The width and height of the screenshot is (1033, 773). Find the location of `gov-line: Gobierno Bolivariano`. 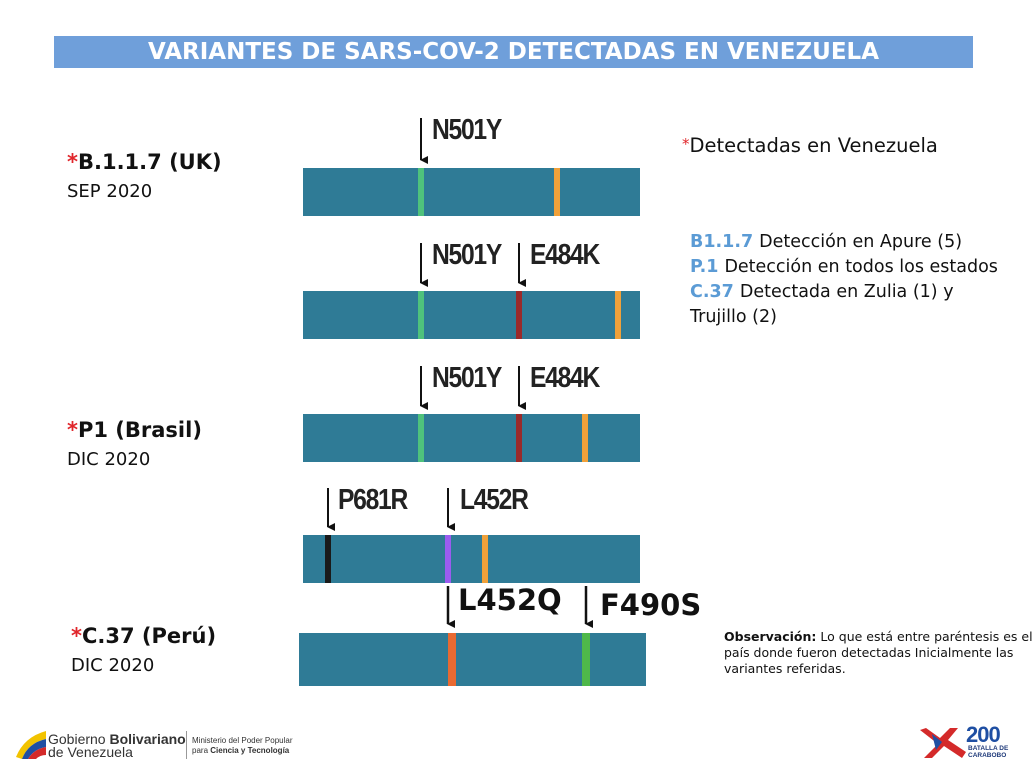

gov-line: Gobierno Bolivariano is located at coordinates (117, 739).